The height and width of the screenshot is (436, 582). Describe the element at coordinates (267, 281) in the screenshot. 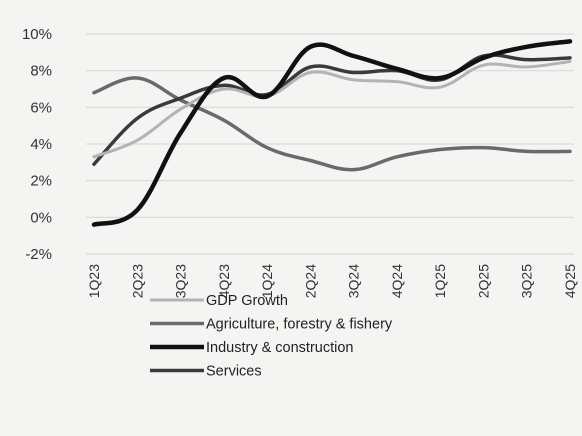

I see `x-tick-label: 1Q24` at that location.